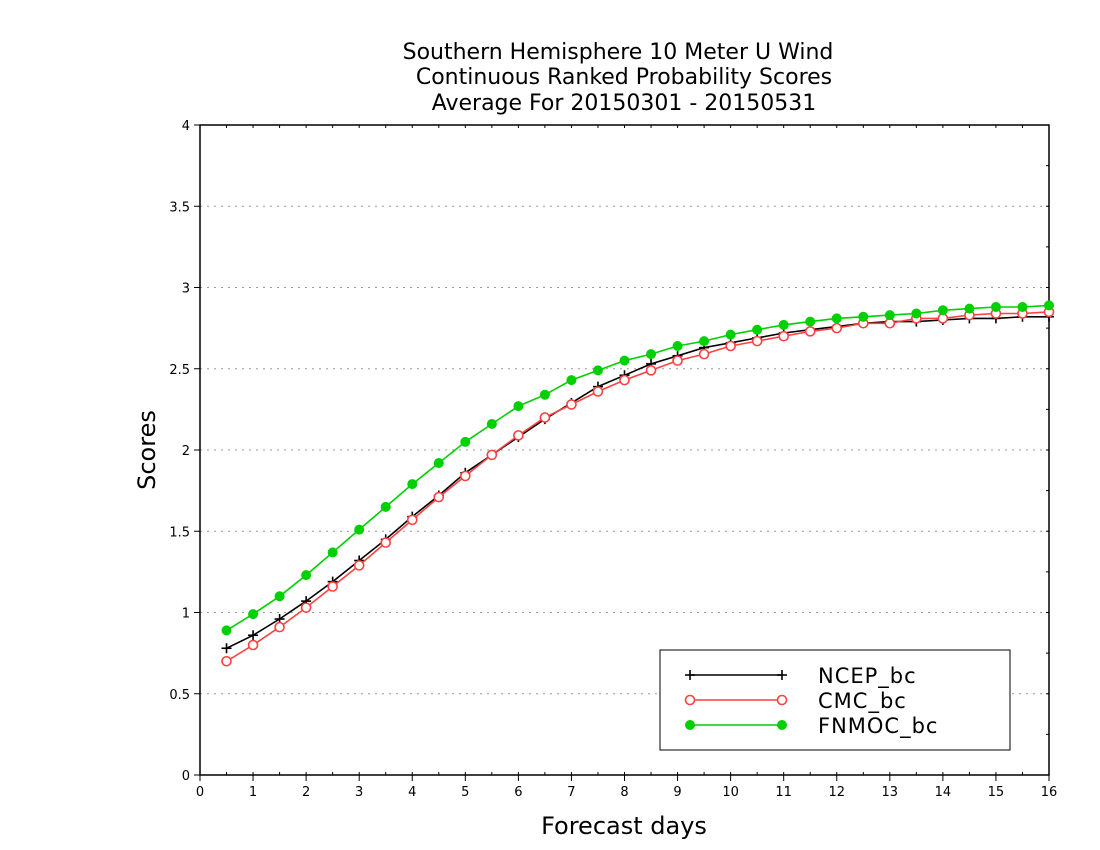 The height and width of the screenshot is (850, 1100). What do you see at coordinates (179, 207) in the screenshot?
I see `y-tick-label-7: 3.5` at bounding box center [179, 207].